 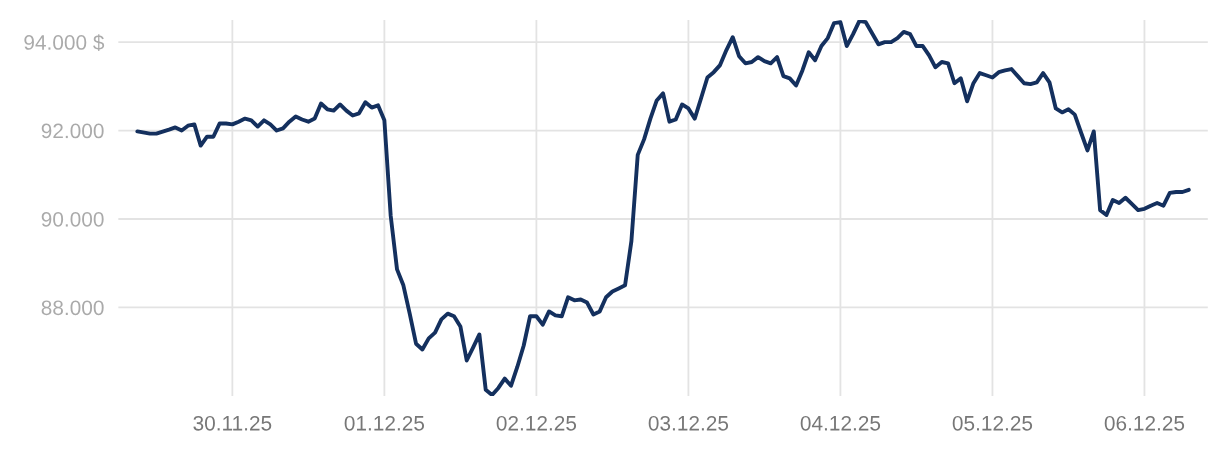 I want to click on y-tick-label: 88.000, so click(x=72, y=308).